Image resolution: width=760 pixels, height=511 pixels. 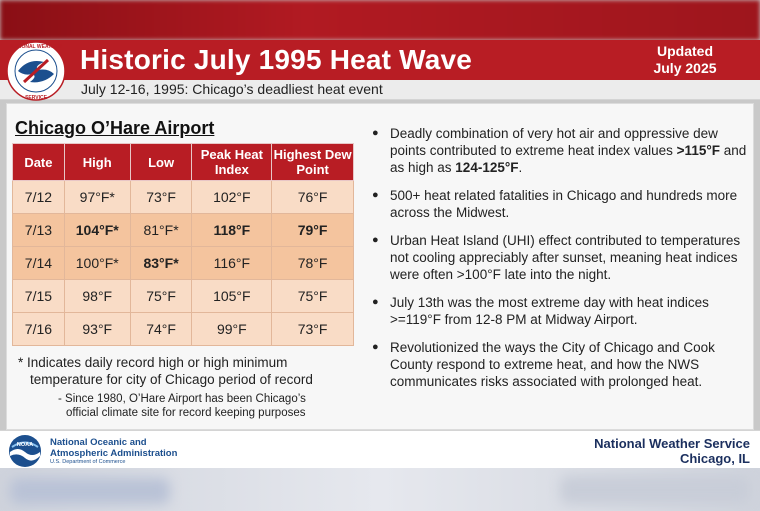 What do you see at coordinates (161, 296) in the screenshot?
I see `cell-low: 75°F` at bounding box center [161, 296].